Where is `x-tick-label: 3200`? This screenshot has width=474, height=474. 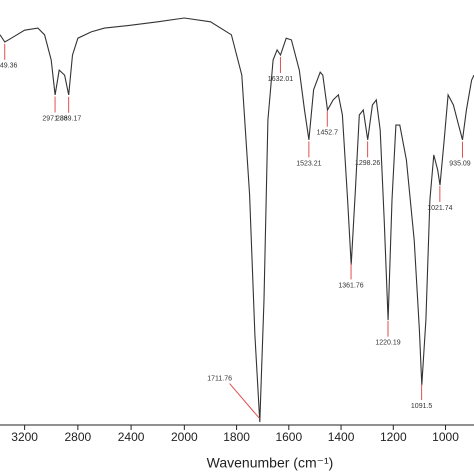
x-tick-label: 3200 is located at coordinates (24, 437).